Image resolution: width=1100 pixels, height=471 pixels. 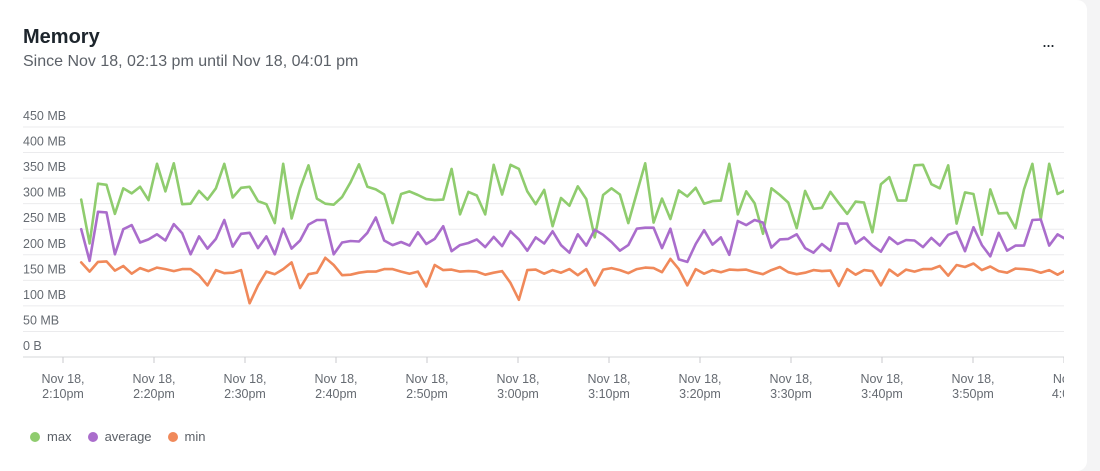 I want to click on card-title: Memory, so click(x=61, y=37).